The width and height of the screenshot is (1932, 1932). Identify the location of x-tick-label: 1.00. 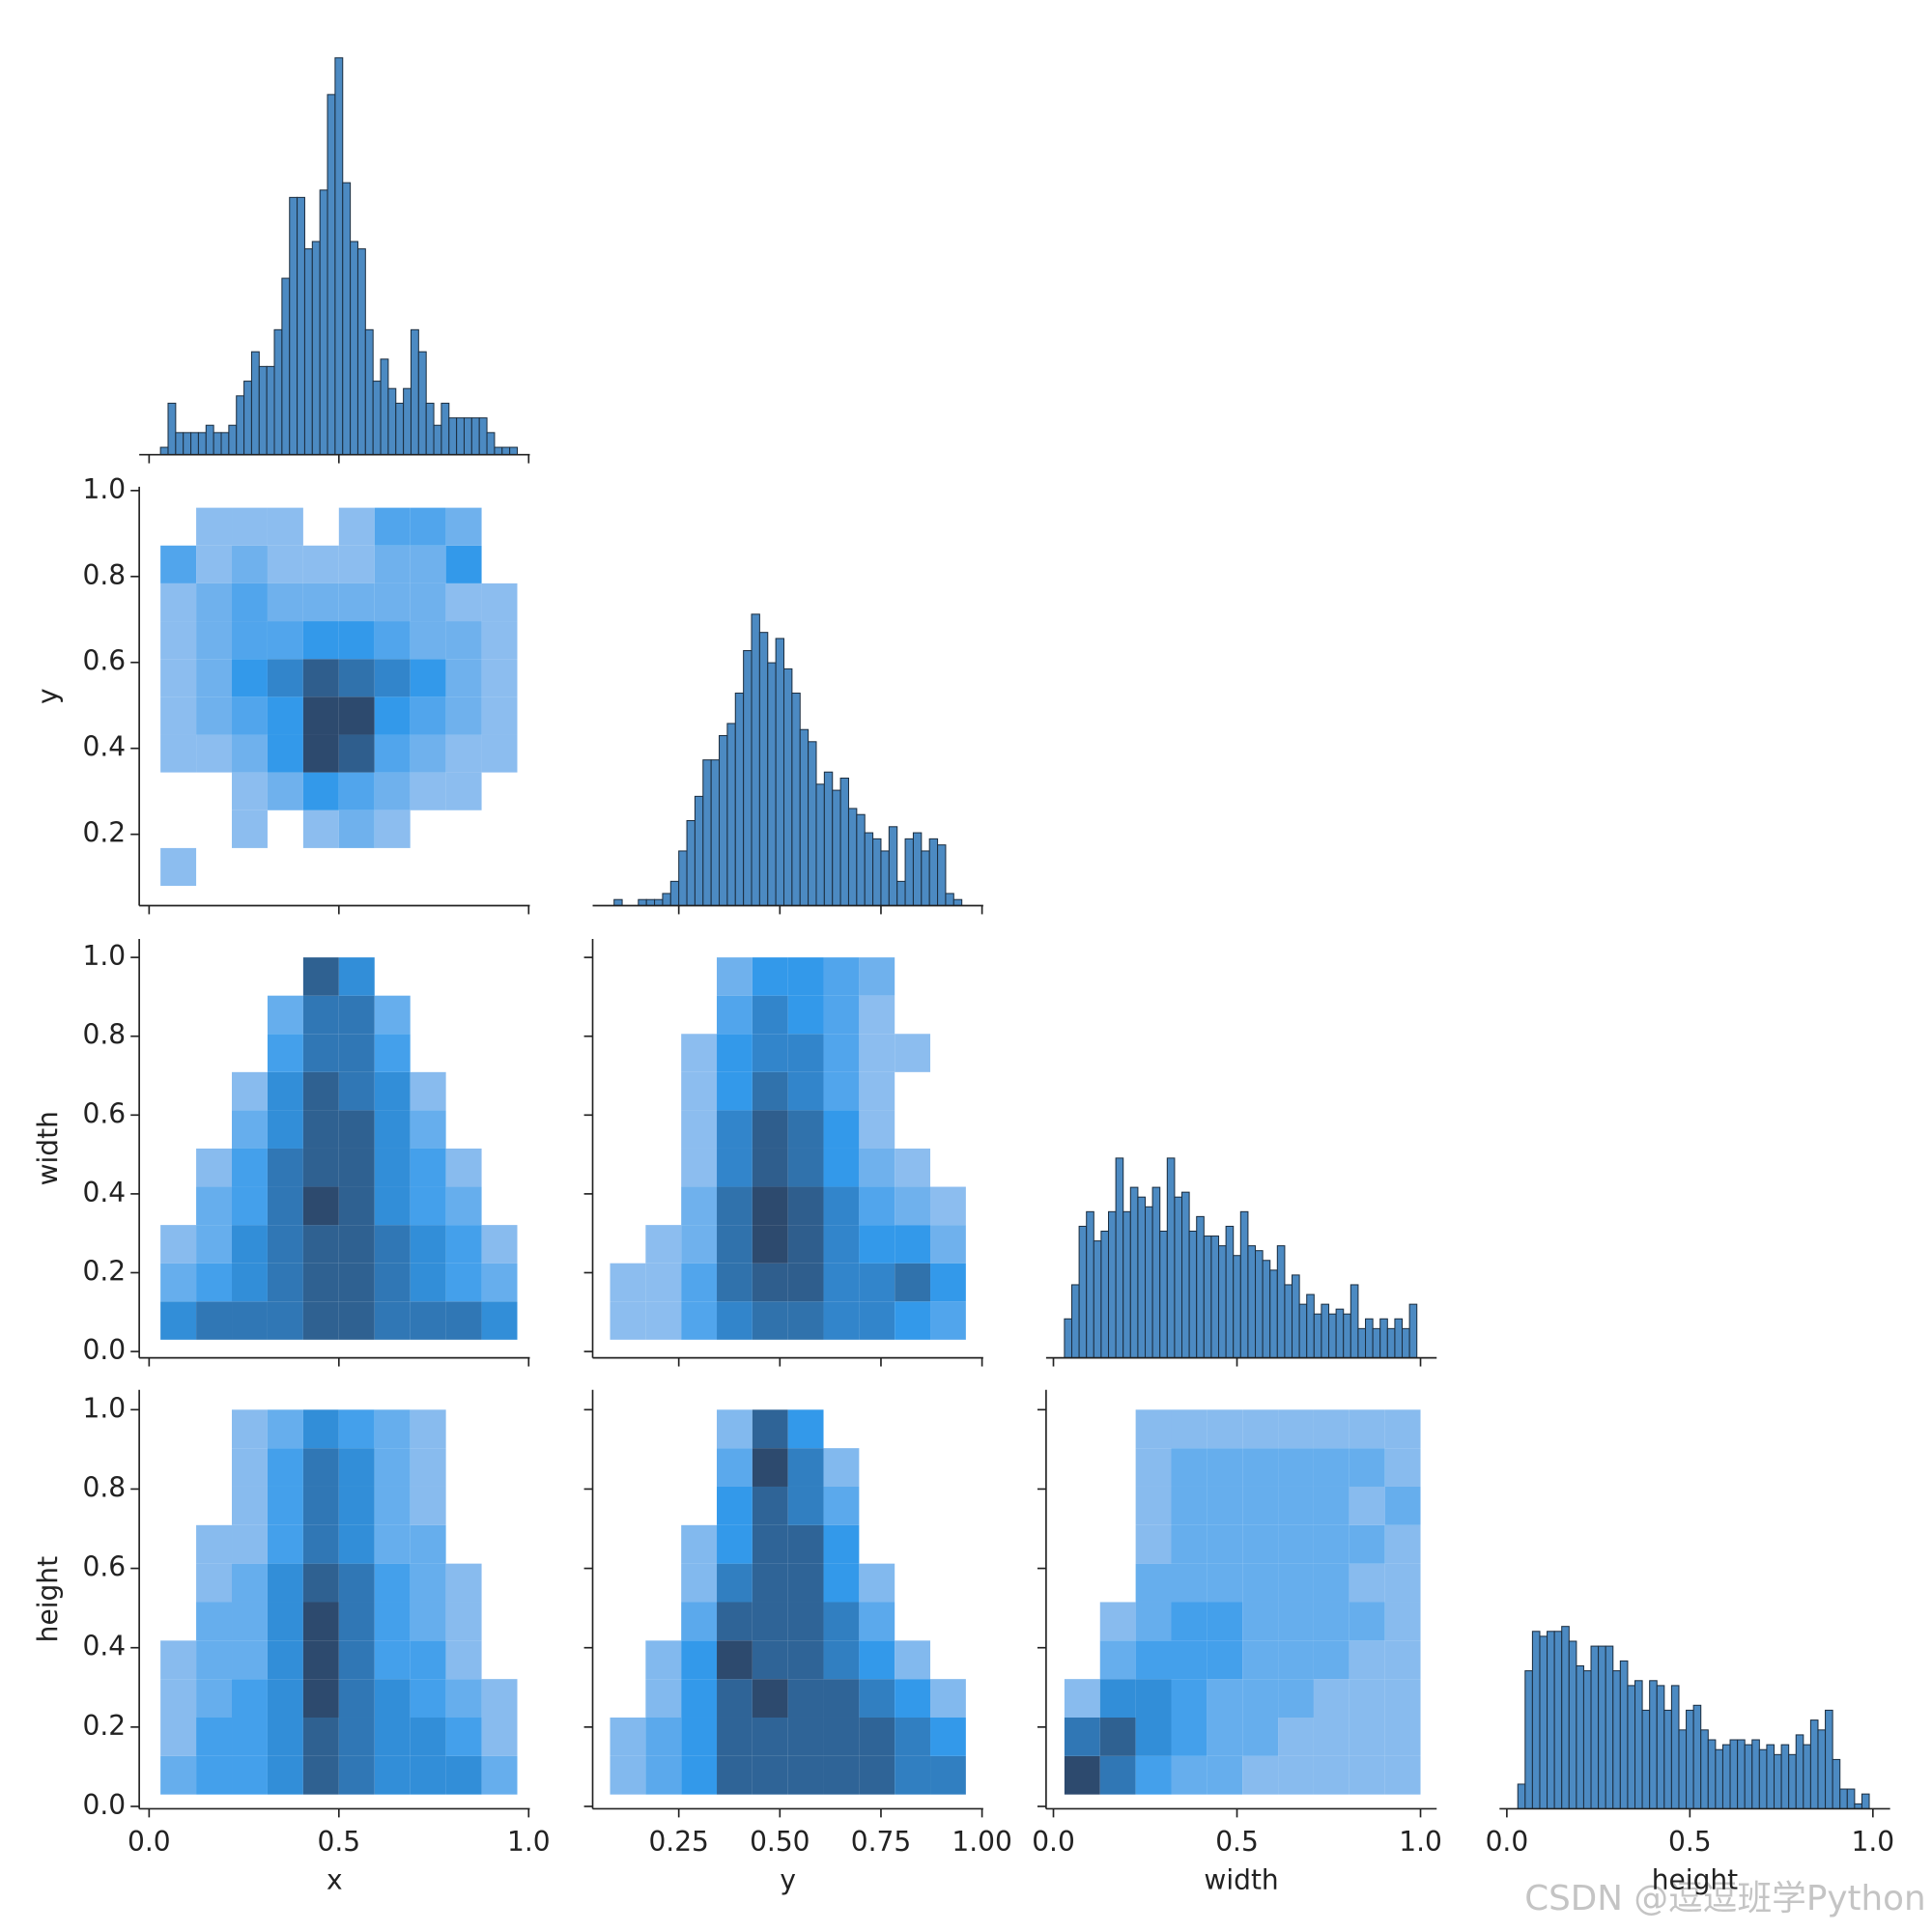
(981, 1842).